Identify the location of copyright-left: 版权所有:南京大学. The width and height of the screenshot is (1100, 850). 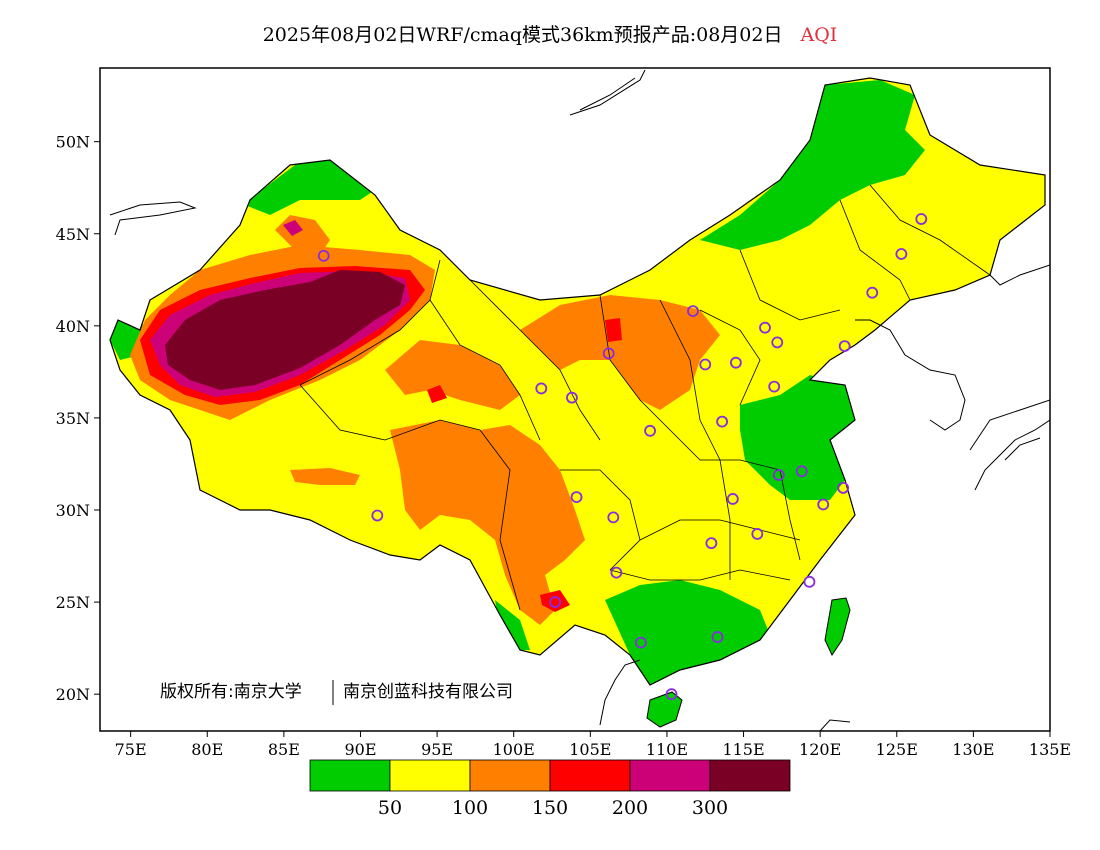
(231, 692).